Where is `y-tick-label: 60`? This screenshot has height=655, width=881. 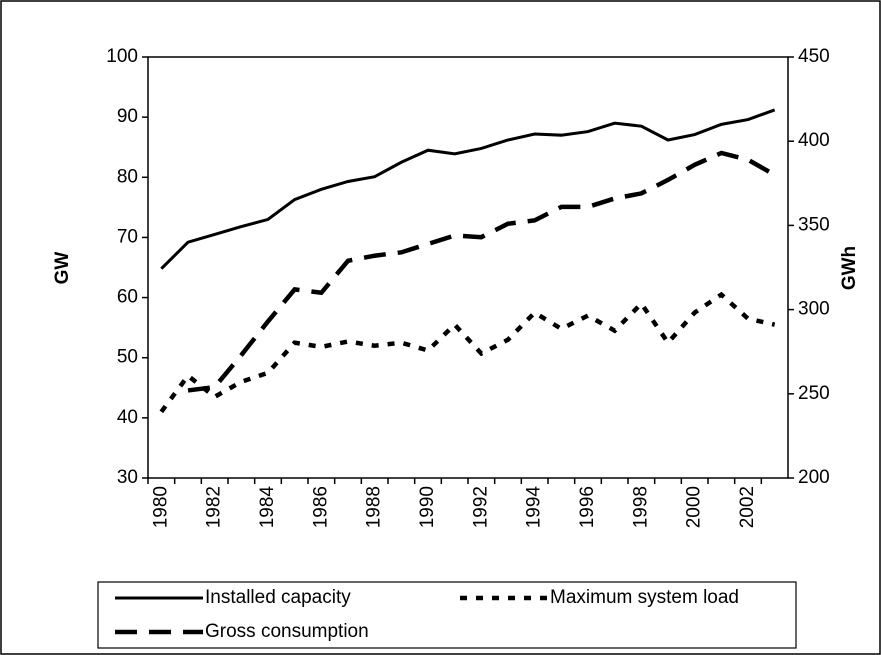
y-tick-label: 60 is located at coordinates (127, 297).